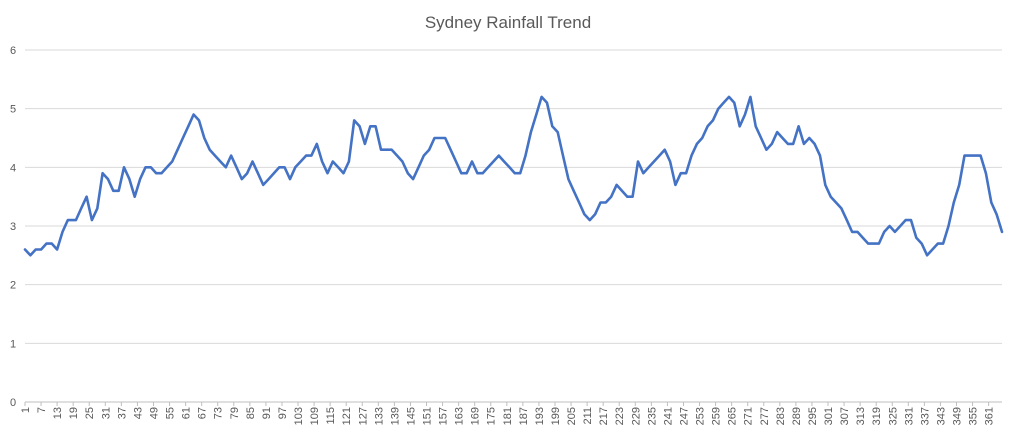  I want to click on chart-title: Sydney Rainfall Trend, so click(508, 22).